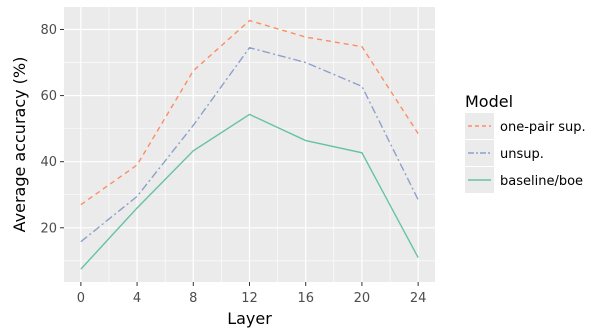 The height and width of the screenshot is (333, 600). Describe the element at coordinates (305, 298) in the screenshot. I see `x-tick-label: 16` at that location.